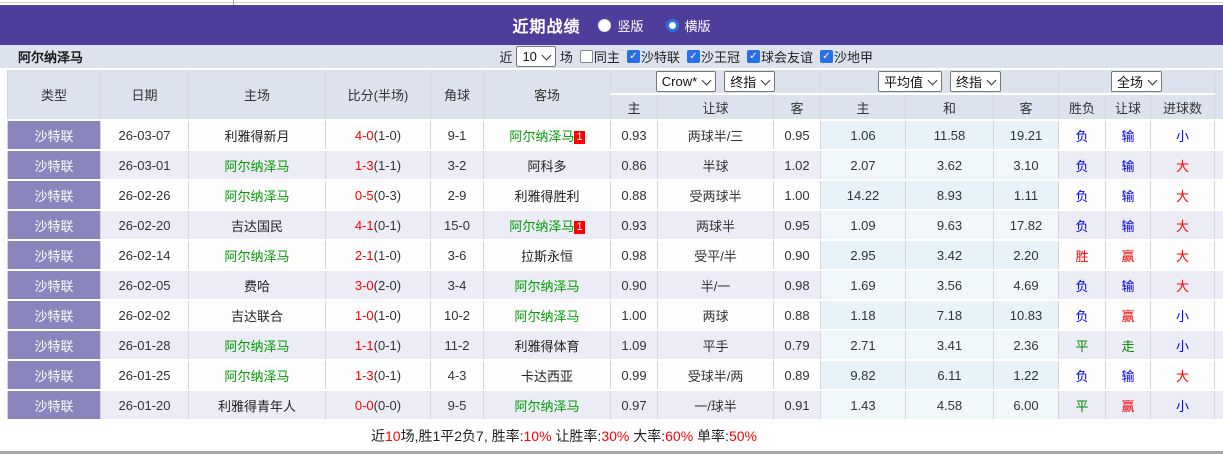 This screenshot has width=1223, height=454. I want to click on avg-away-cell: 2.20, so click(1026, 255).